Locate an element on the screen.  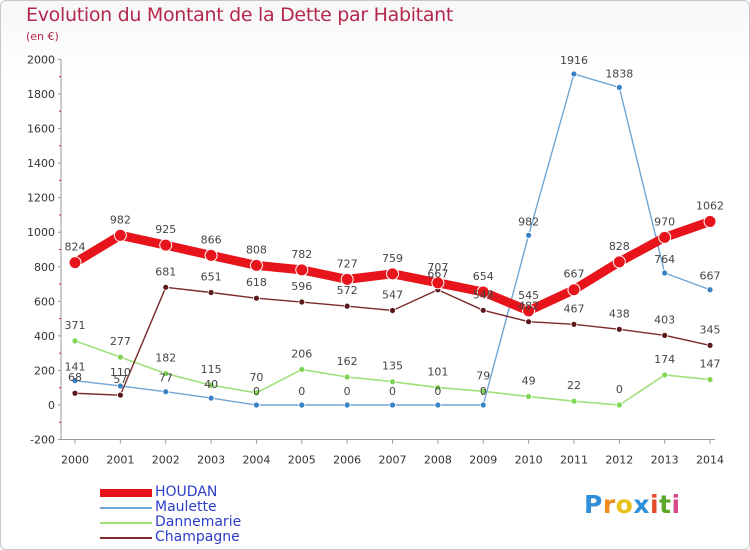
data-label-champagne: 667 is located at coordinates (437, 274).